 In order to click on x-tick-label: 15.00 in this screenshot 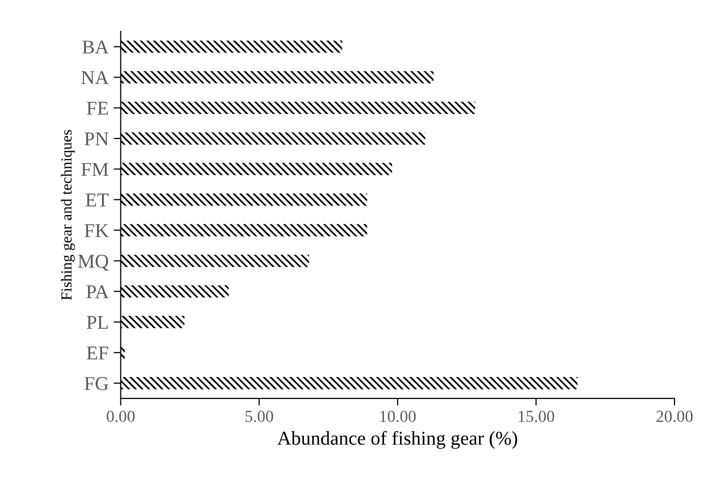, I will do `click(536, 416)`.